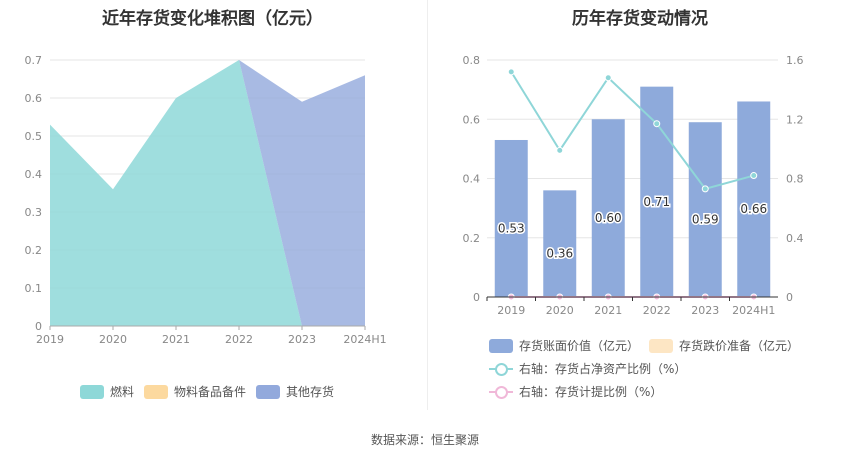 The width and height of the screenshot is (850, 459). I want to click on left-x-tick-label: 2020, so click(113, 339).